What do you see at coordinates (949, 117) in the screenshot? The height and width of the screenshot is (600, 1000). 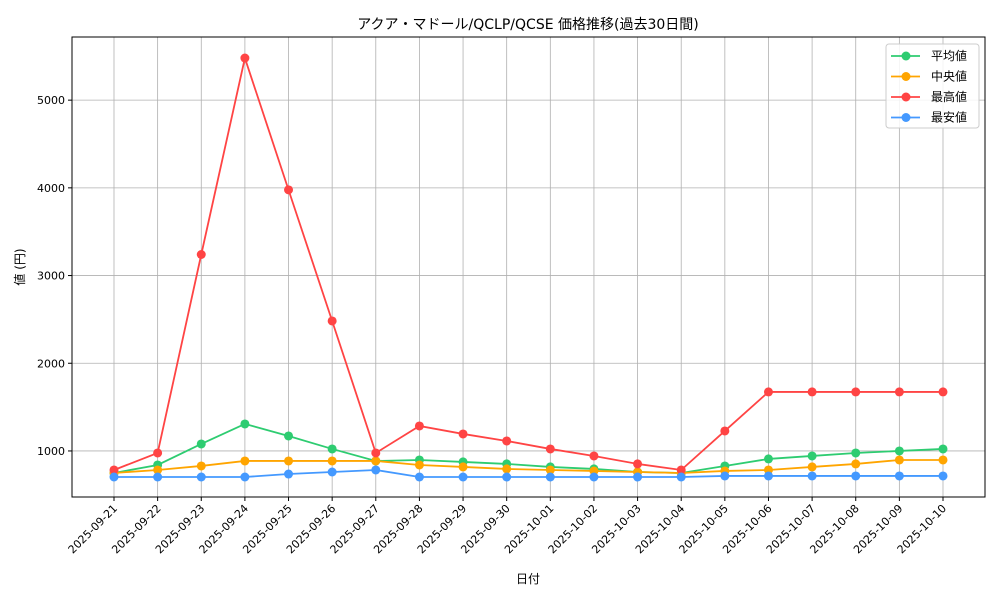 I see `legend-label: 最安値` at bounding box center [949, 117].